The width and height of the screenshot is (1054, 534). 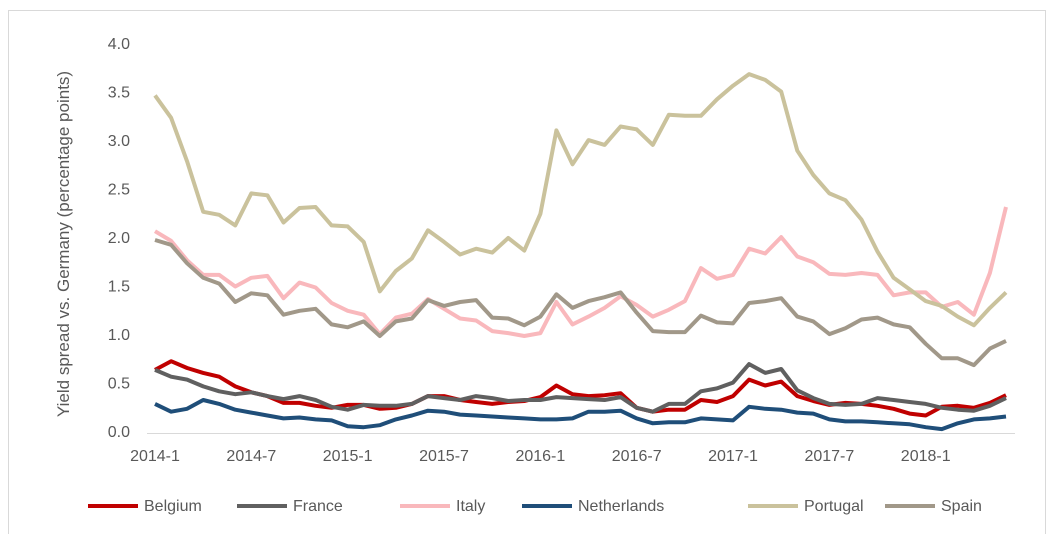 What do you see at coordinates (119, 432) in the screenshot?
I see `y-tick-label: 0.0` at bounding box center [119, 432].